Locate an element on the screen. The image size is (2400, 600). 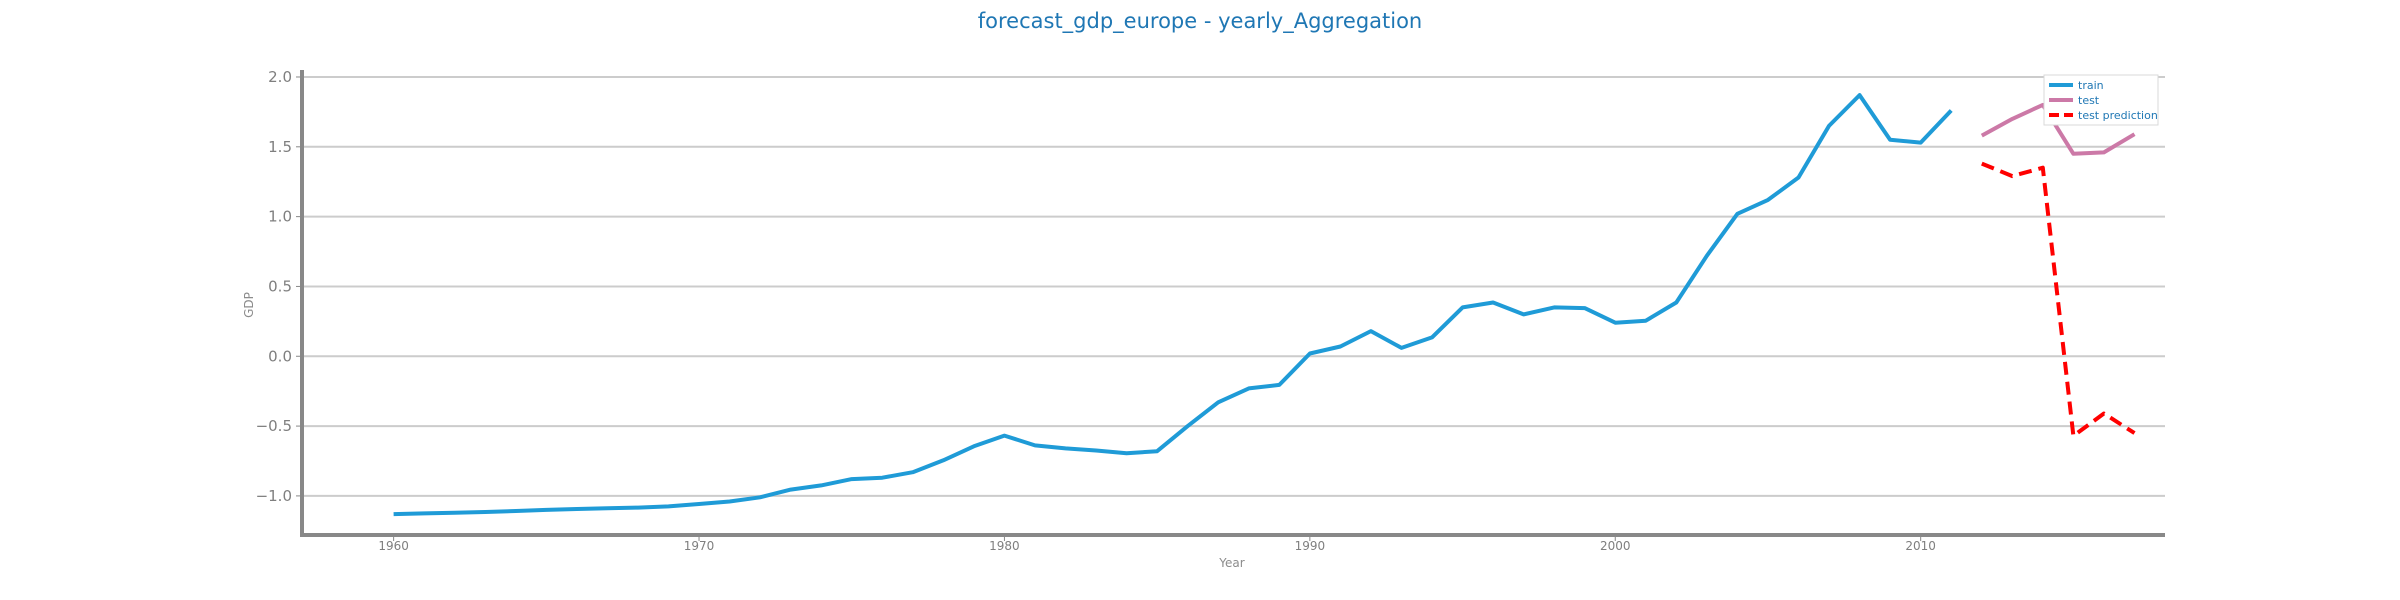
x-tick-label: 1990 is located at coordinates (1310, 546).